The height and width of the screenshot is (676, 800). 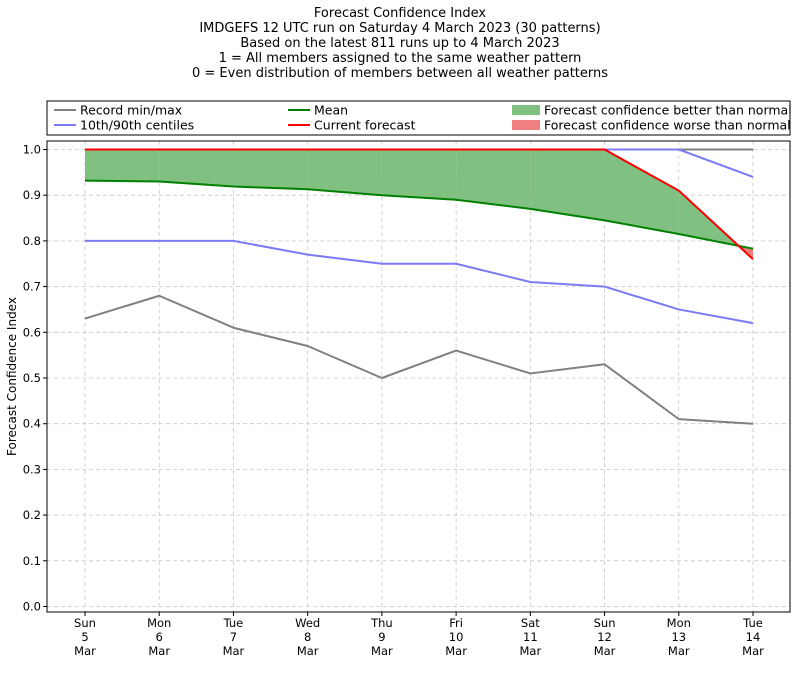 What do you see at coordinates (530, 637) in the screenshot?
I see `x-tick-label: 11` at bounding box center [530, 637].